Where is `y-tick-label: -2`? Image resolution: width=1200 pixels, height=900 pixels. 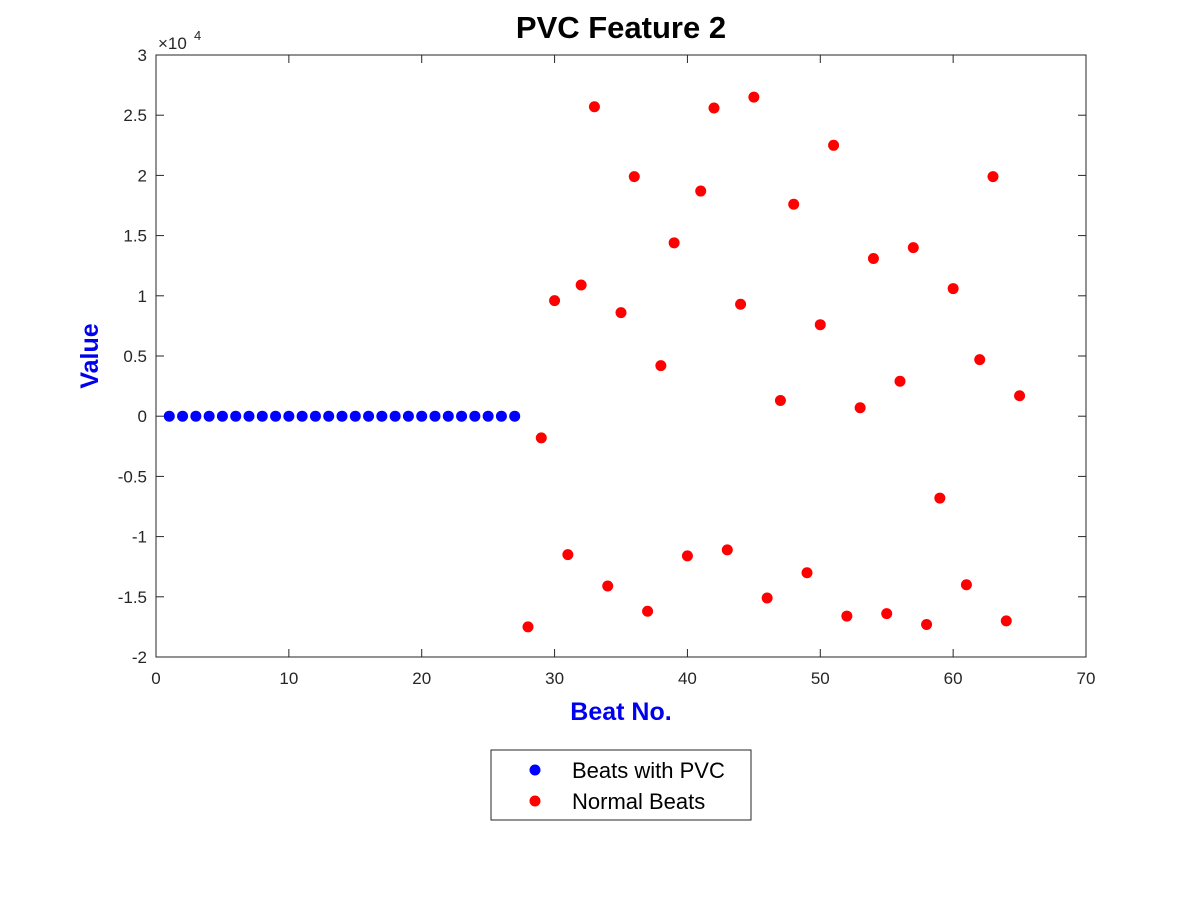
y-tick-label: -2 is located at coordinates (139, 657).